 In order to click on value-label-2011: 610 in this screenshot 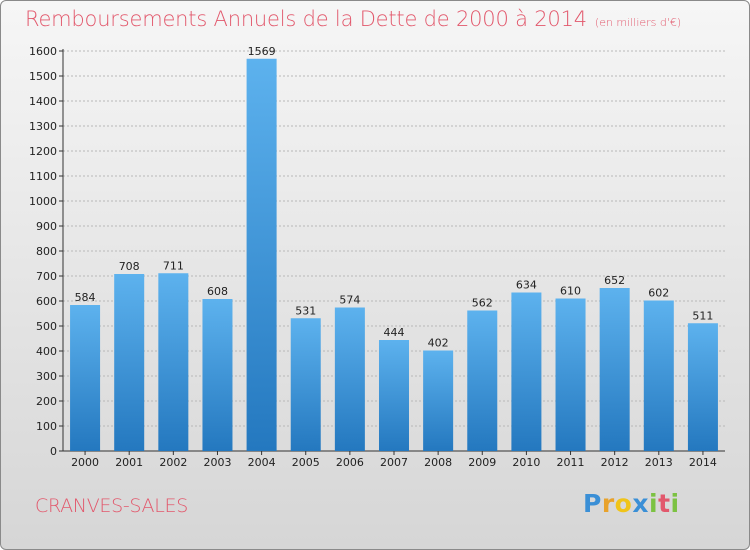, I will do `click(570, 291)`.